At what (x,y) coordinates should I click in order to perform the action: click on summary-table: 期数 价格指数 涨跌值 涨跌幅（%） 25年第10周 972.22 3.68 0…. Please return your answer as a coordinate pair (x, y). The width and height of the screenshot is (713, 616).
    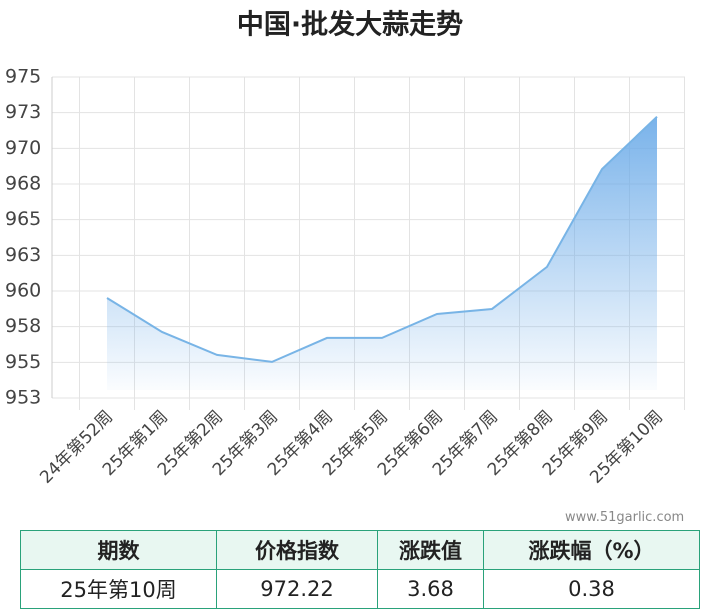
    Looking at the image, I should click on (360, 569).